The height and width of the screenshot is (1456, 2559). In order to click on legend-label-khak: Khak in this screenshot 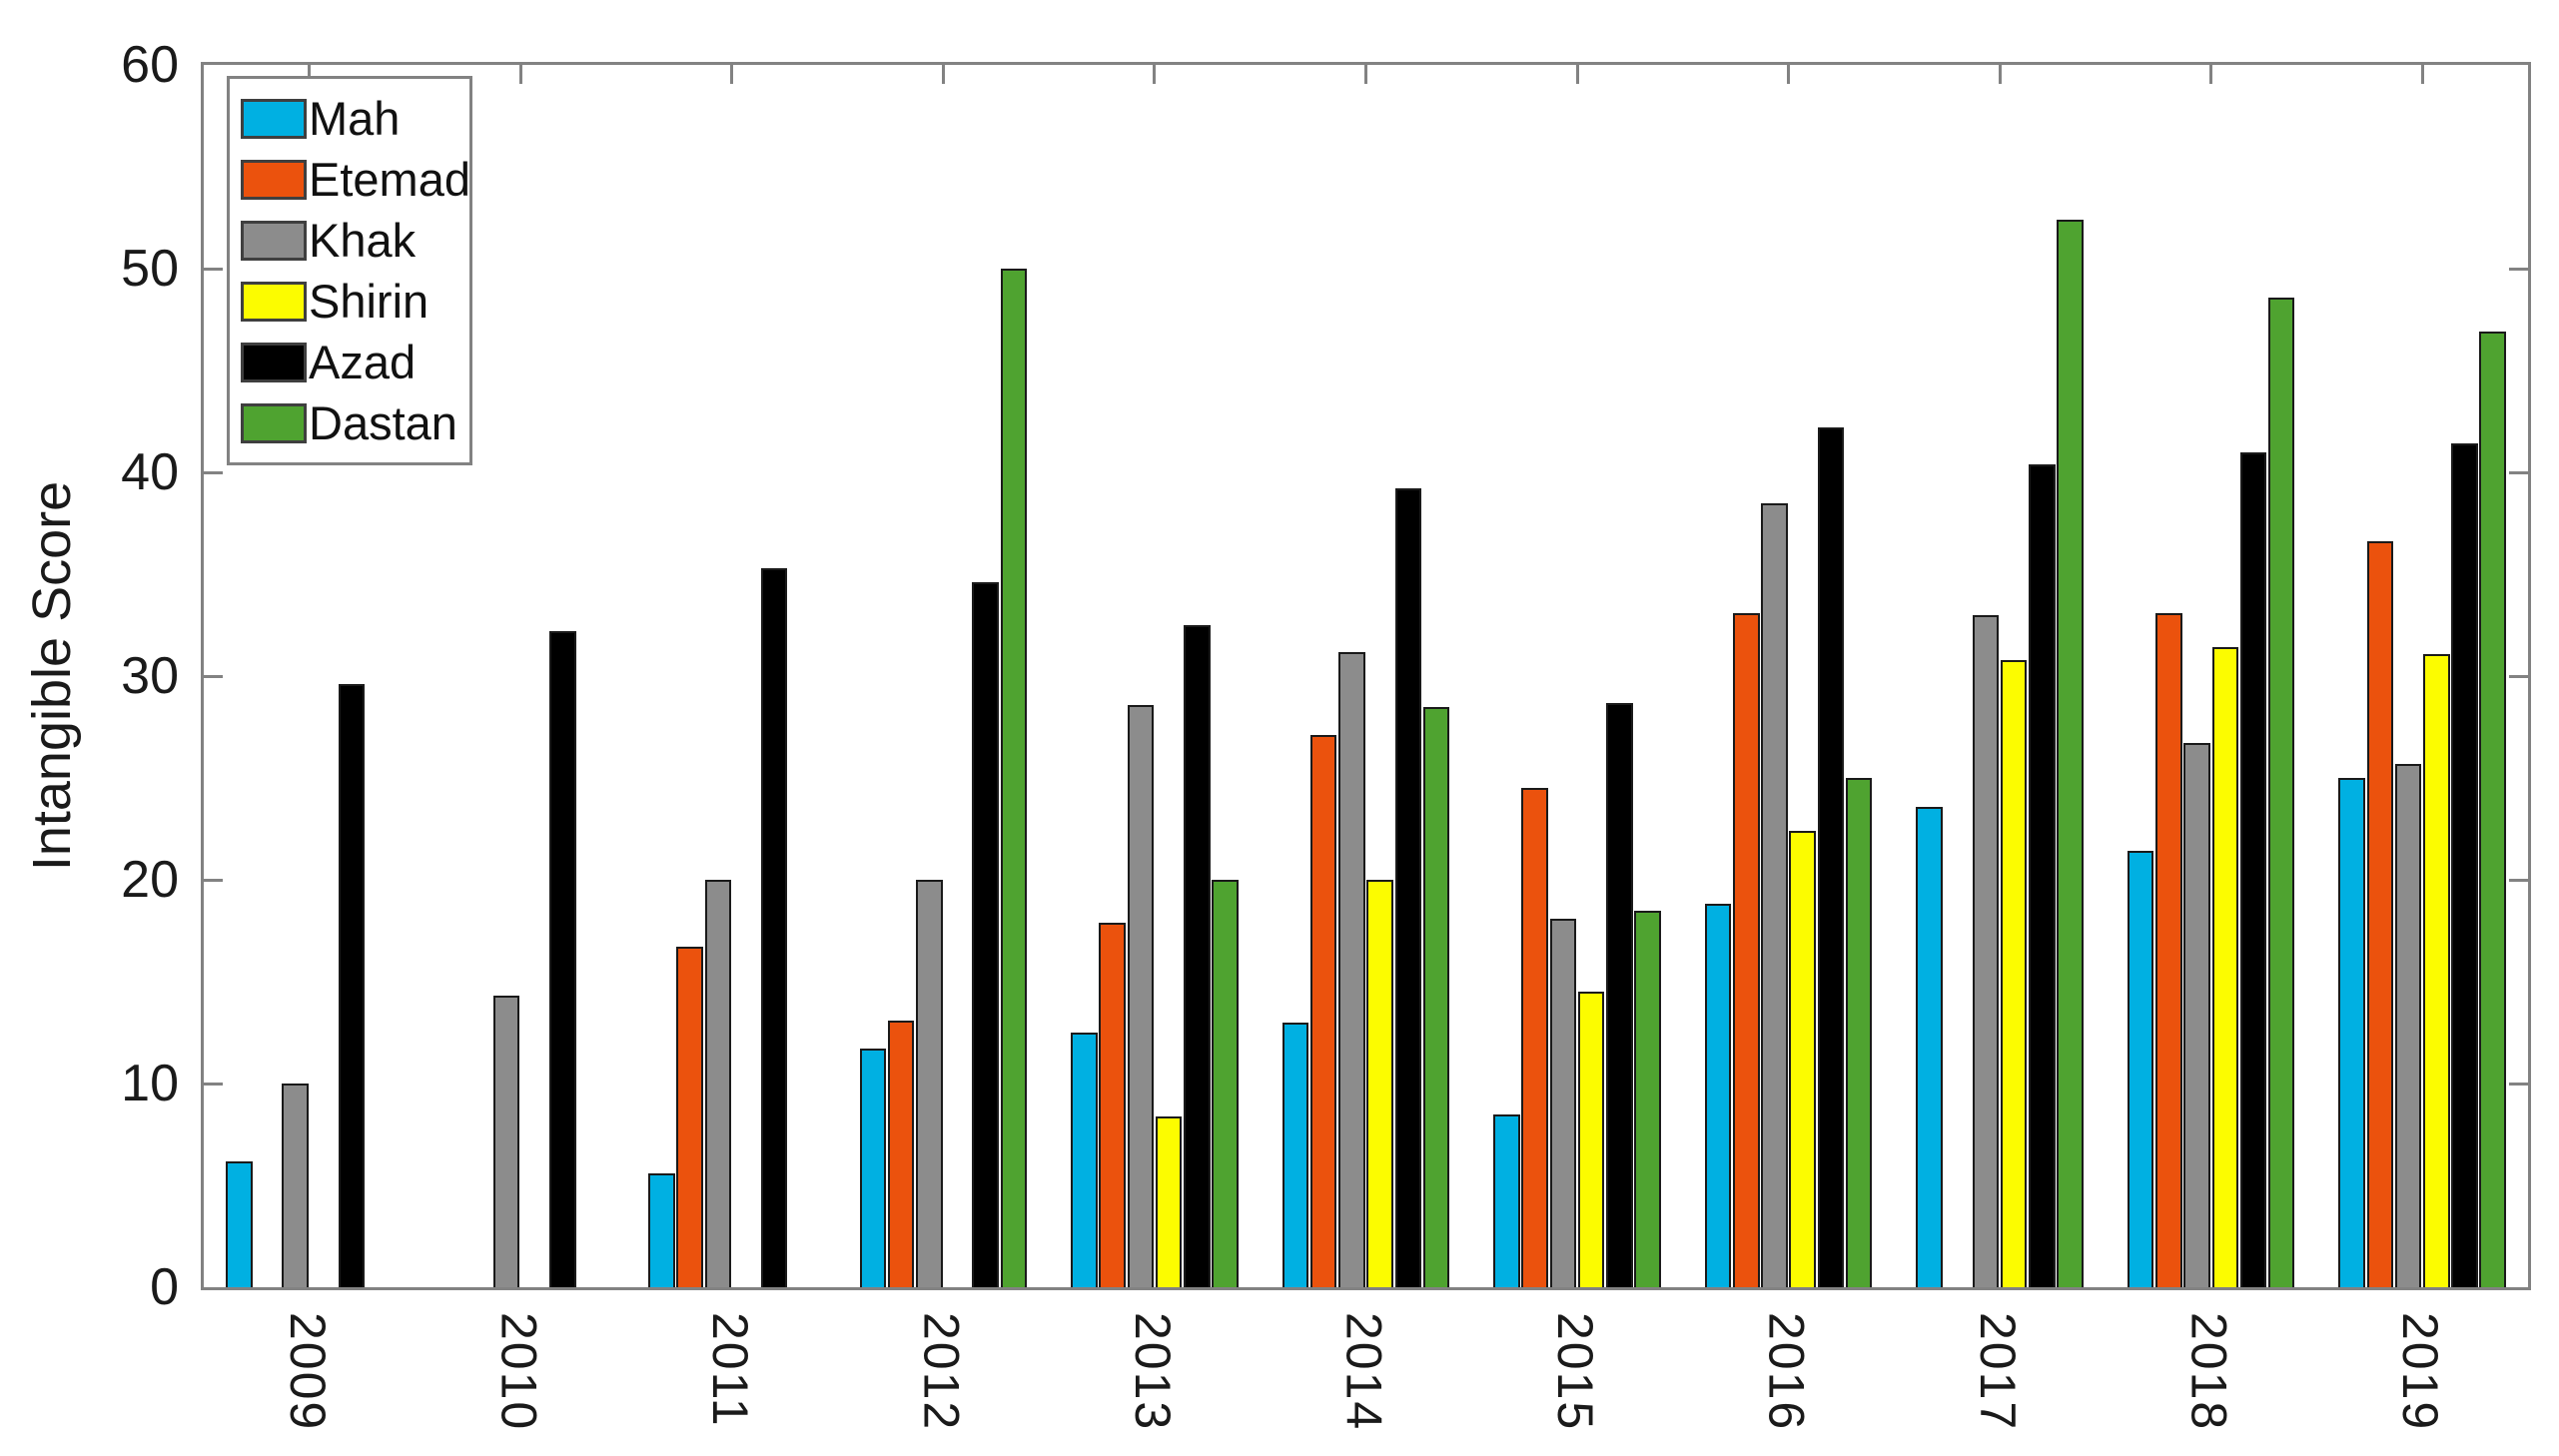, I will do `click(363, 240)`.